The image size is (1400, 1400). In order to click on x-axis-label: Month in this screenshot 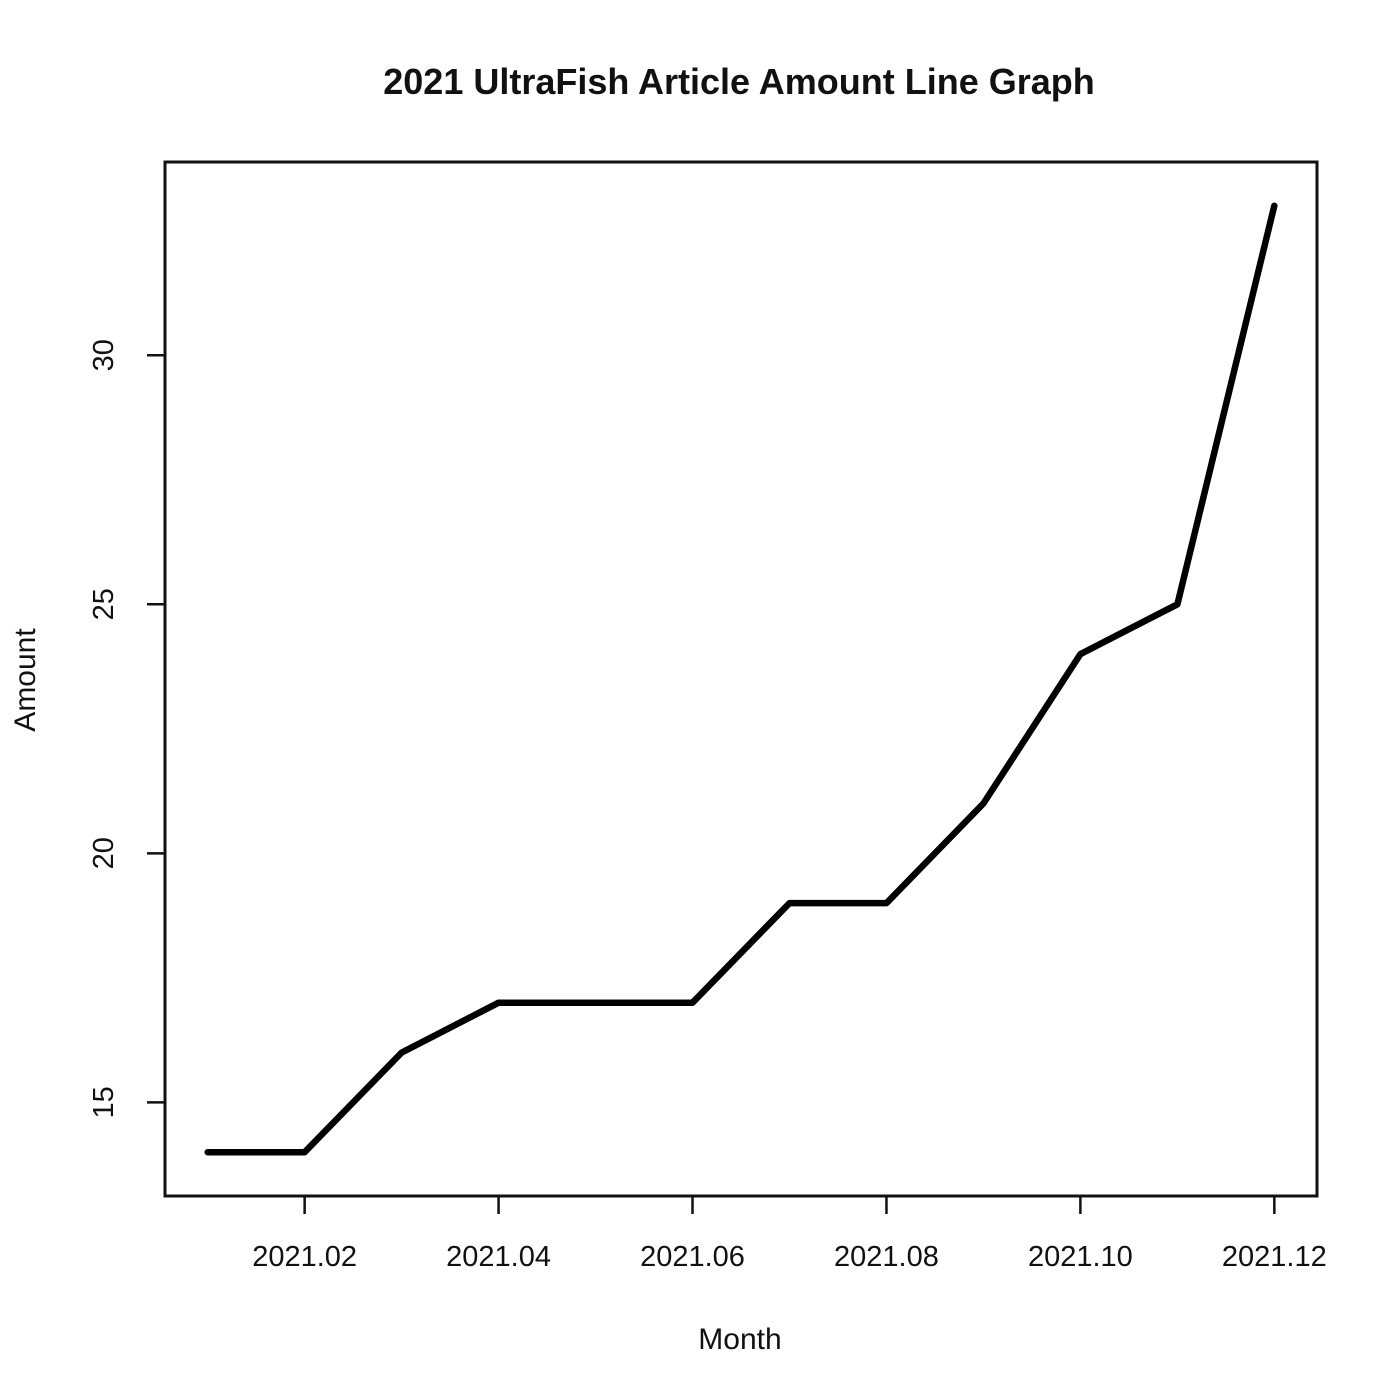, I will do `click(739, 1339)`.